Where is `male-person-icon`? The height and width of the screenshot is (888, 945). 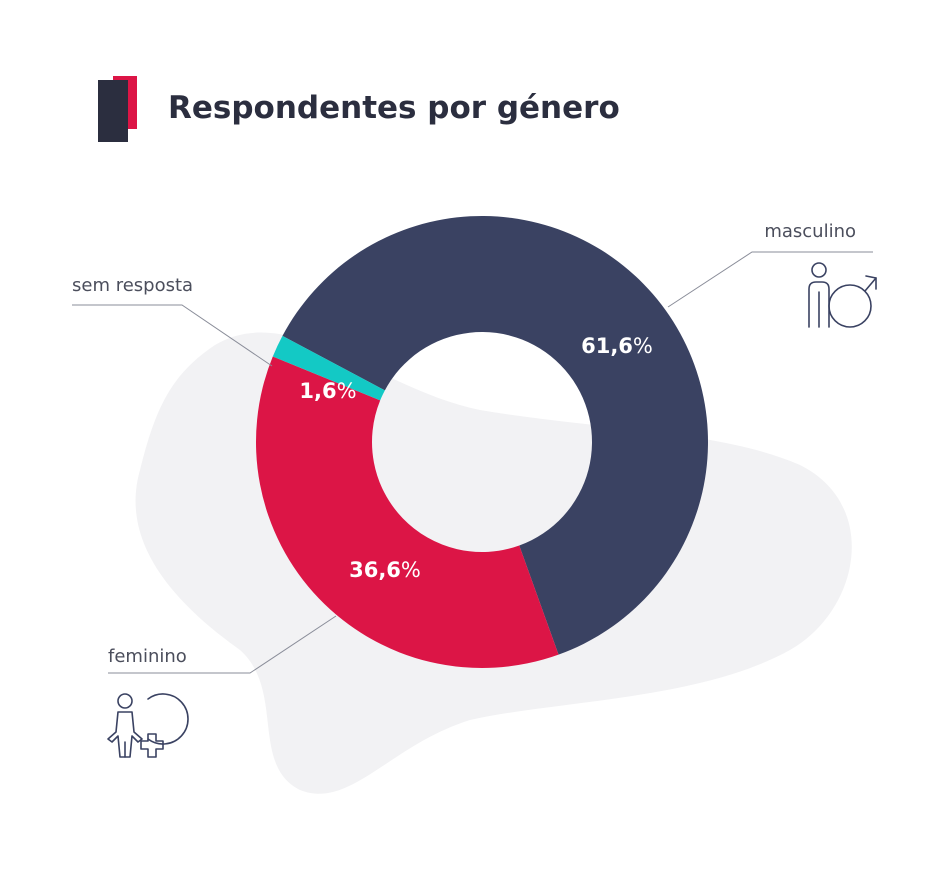
male-person-icon is located at coordinates (842, 295).